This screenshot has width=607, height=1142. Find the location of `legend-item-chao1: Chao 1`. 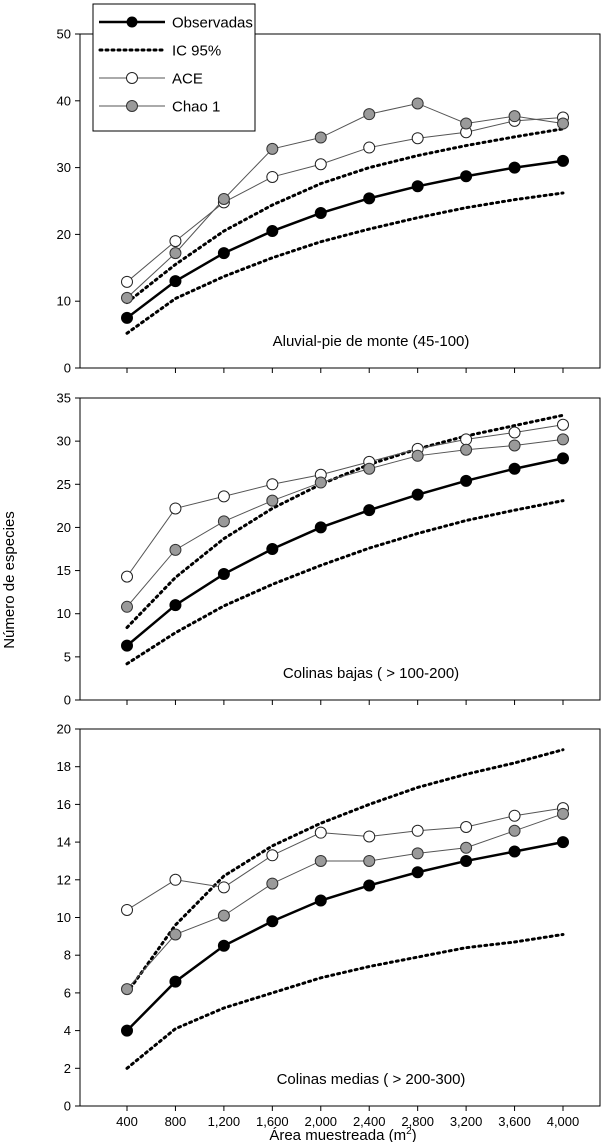

legend-item-chao1: Chao 1 is located at coordinates (159, 107).